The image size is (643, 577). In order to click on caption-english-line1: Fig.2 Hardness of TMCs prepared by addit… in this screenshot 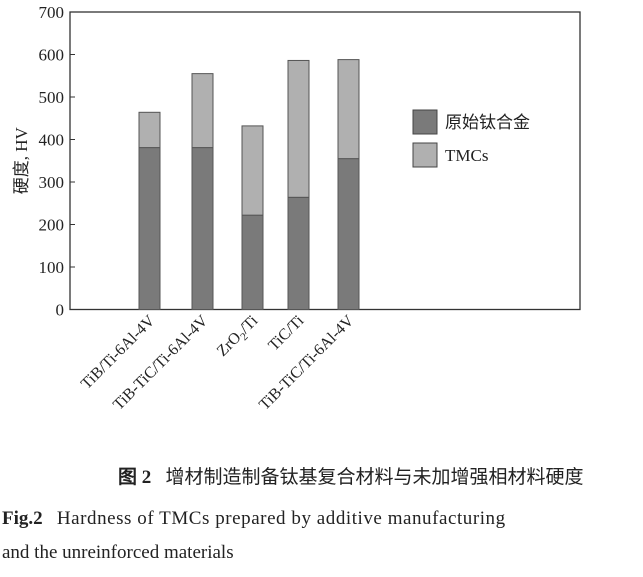, I will do `click(254, 519)`.